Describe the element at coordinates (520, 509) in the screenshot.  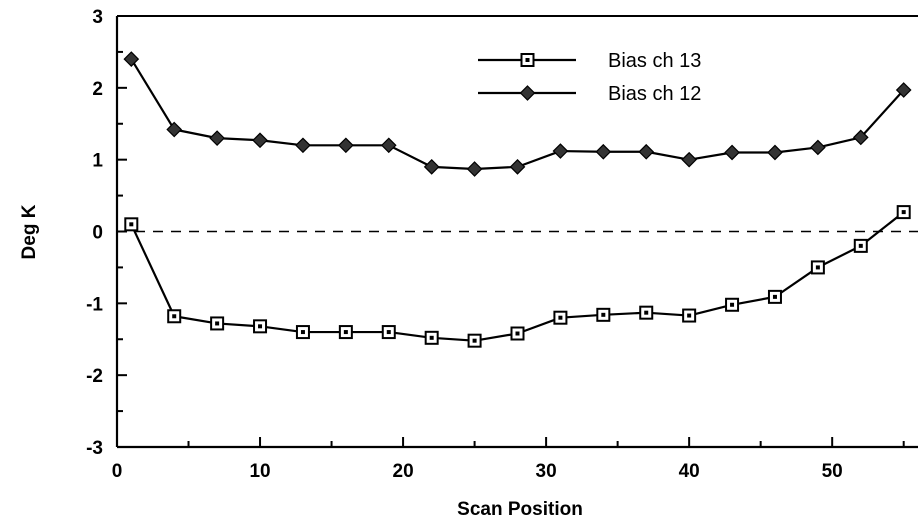
I see `x-axis-label: Scan Position` at that location.